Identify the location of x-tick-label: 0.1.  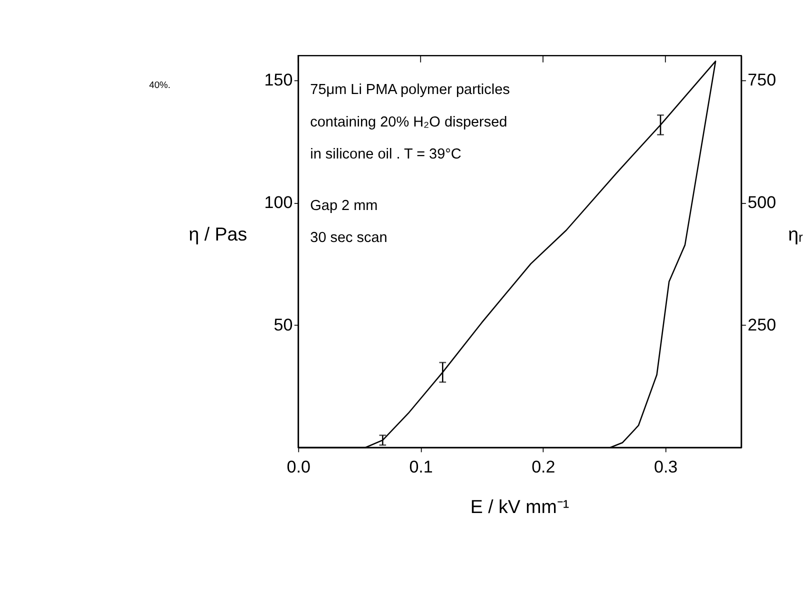
(421, 467).